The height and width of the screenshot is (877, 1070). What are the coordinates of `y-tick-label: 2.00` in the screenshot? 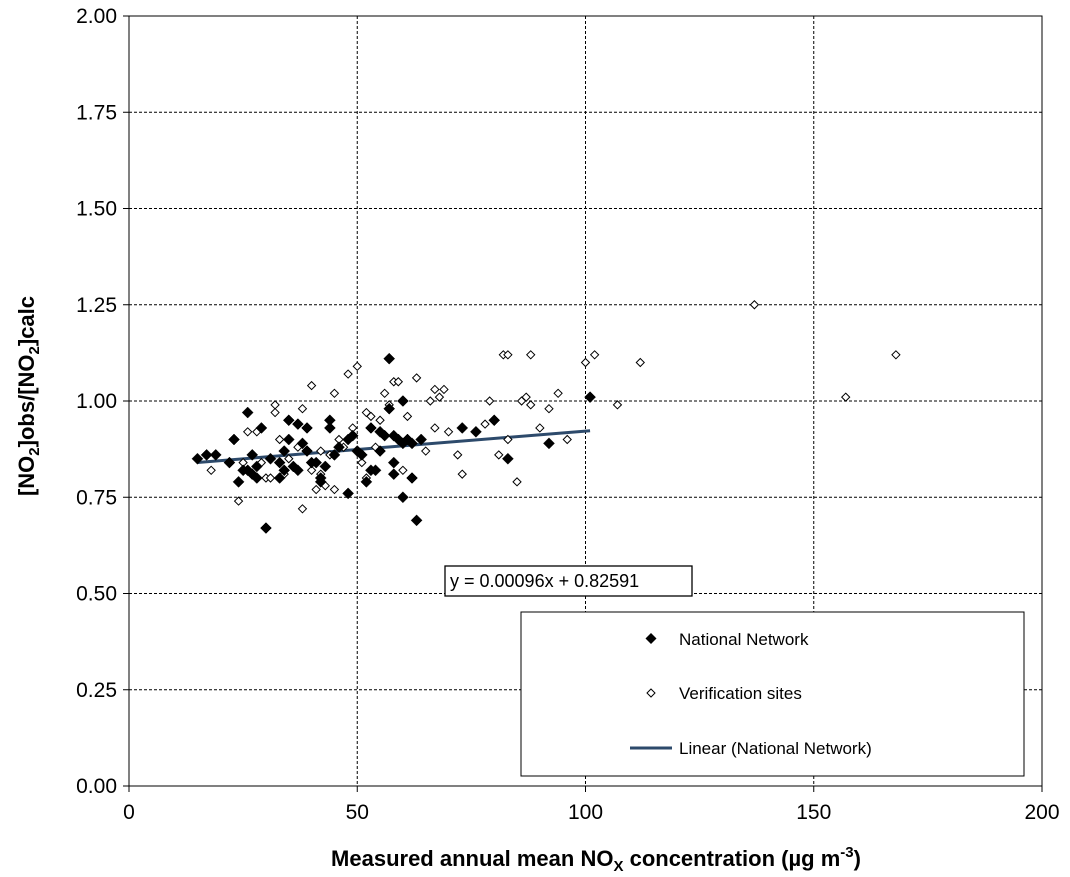 It's located at (96, 16).